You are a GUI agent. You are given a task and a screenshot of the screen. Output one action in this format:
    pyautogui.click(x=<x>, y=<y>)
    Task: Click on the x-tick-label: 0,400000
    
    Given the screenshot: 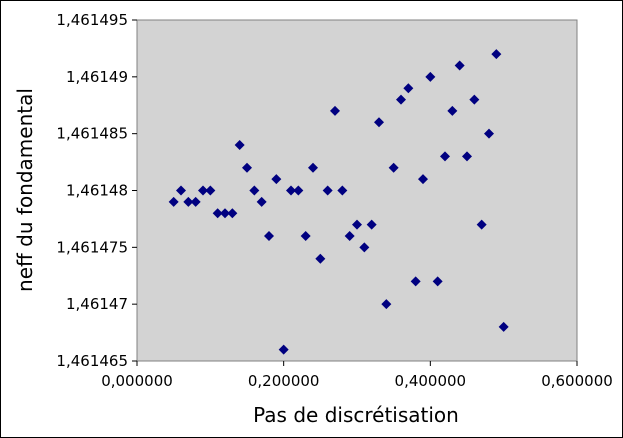 What is the action you would take?
    pyautogui.click(x=431, y=381)
    